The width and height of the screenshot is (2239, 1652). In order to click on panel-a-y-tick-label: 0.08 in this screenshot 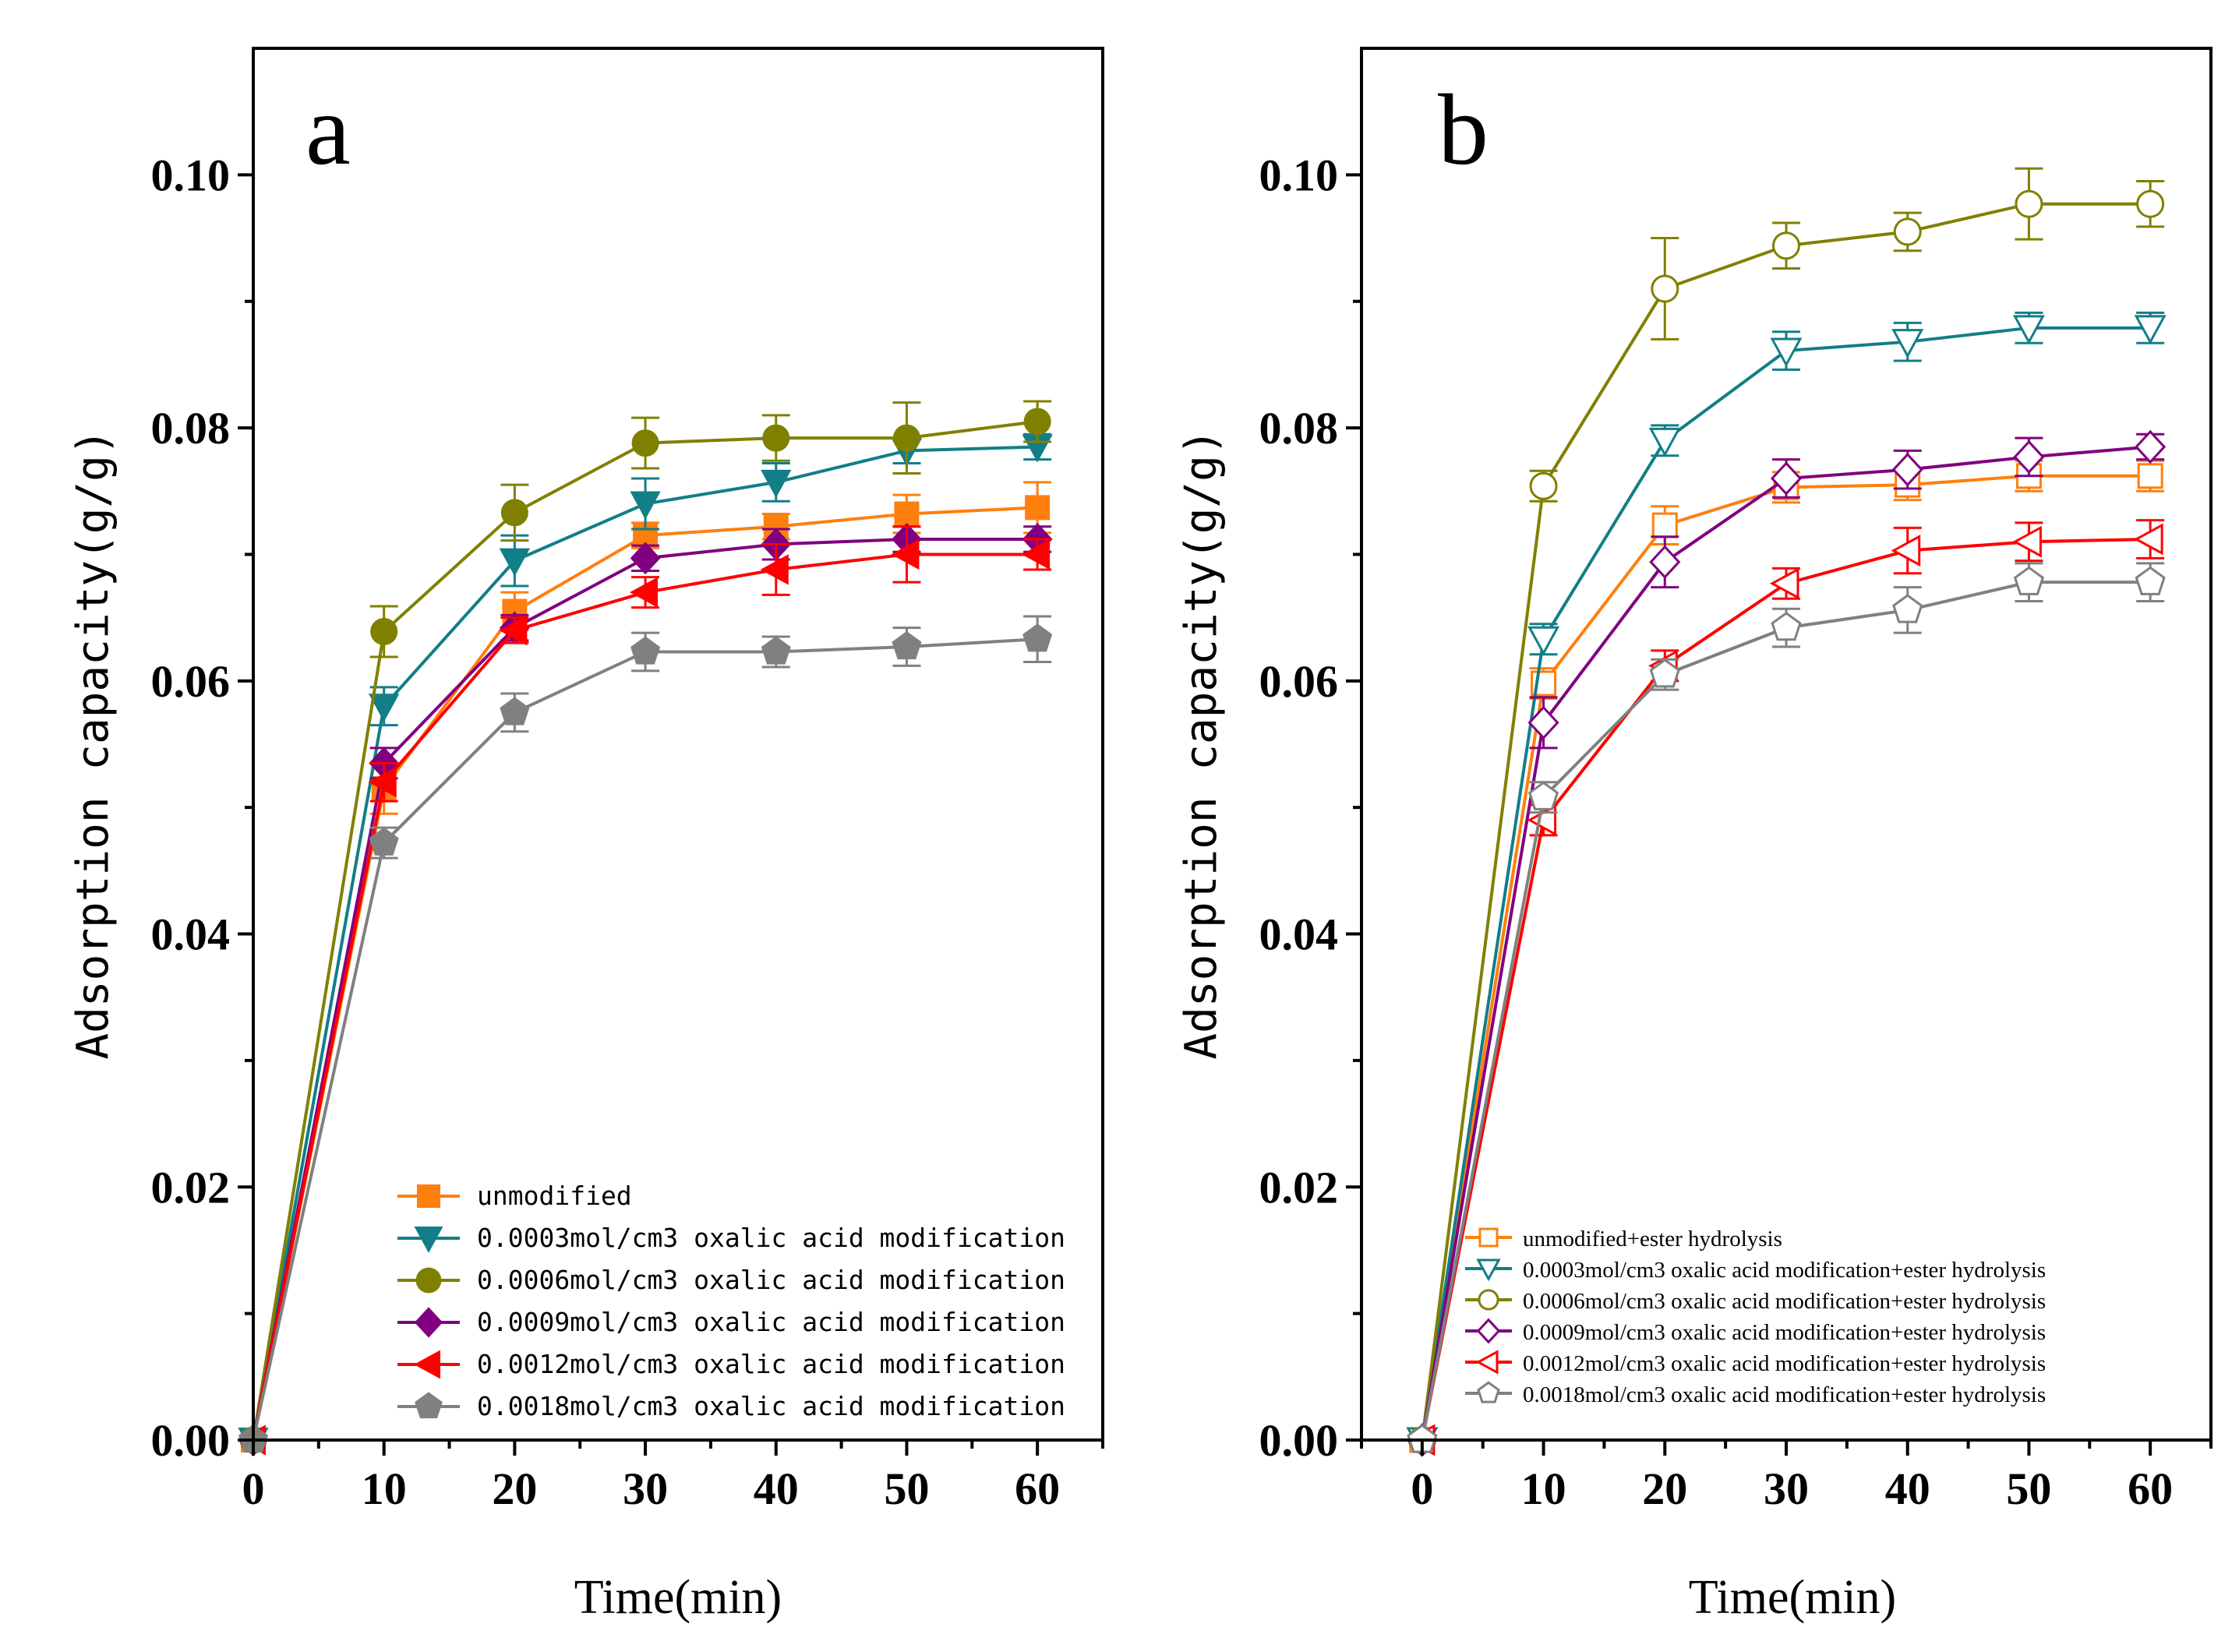, I will do `click(191, 429)`.